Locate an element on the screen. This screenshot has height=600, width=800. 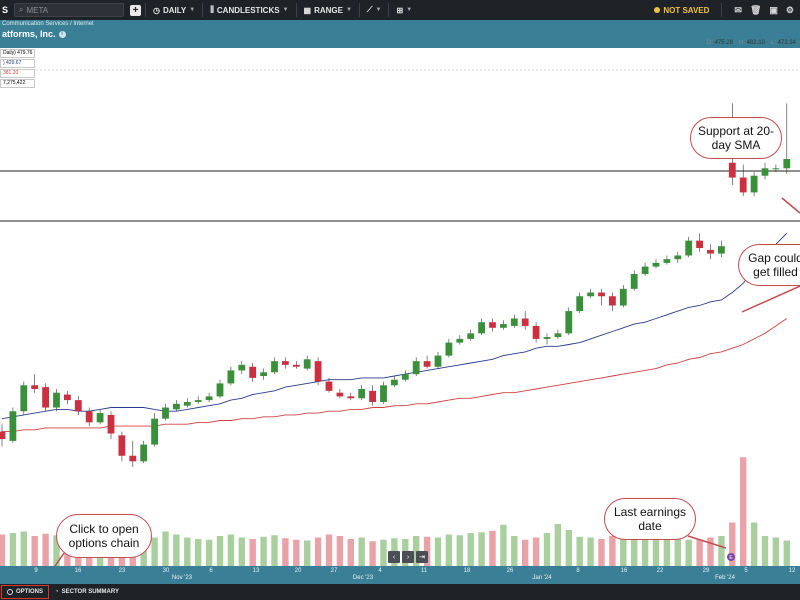
grid-icon: ⊞ is located at coordinates (400, 10).